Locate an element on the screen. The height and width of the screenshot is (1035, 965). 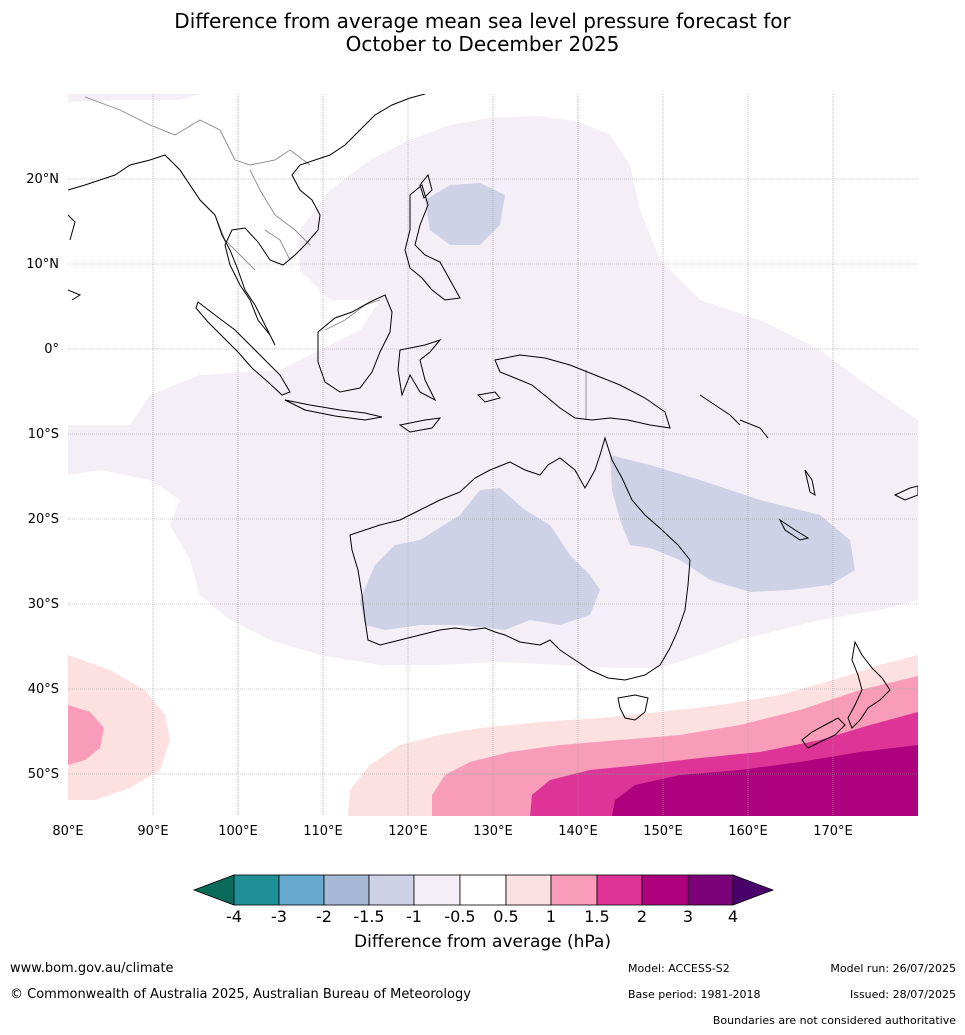
region-pos-0-5-southwest is located at coordinates (119, 727).